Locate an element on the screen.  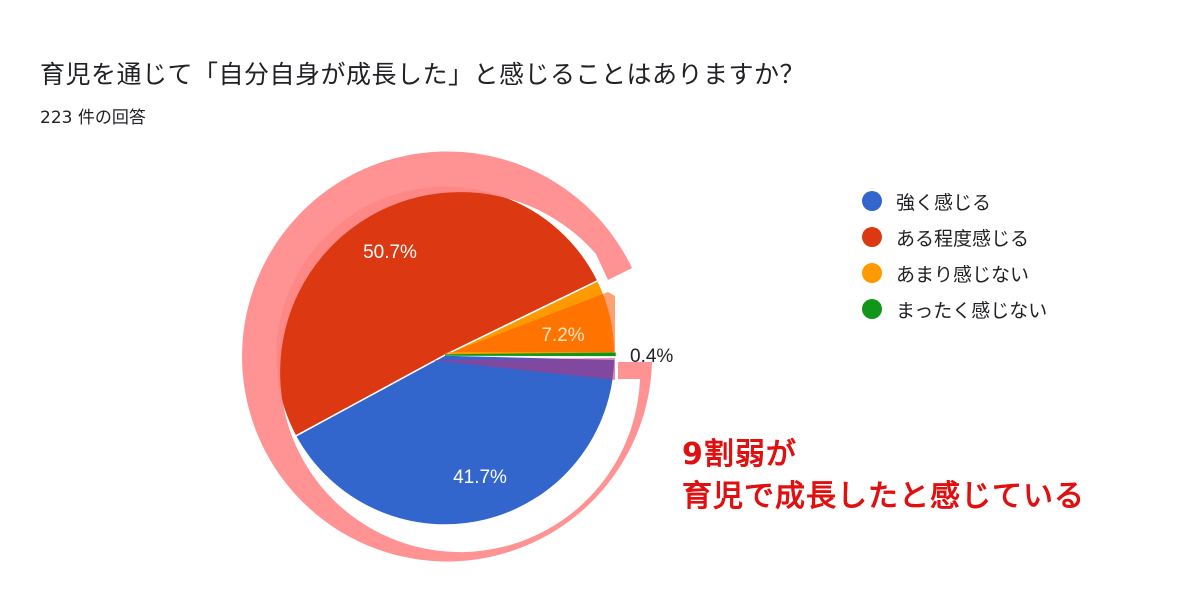
legend-label: あまり感じない is located at coordinates (963, 274).